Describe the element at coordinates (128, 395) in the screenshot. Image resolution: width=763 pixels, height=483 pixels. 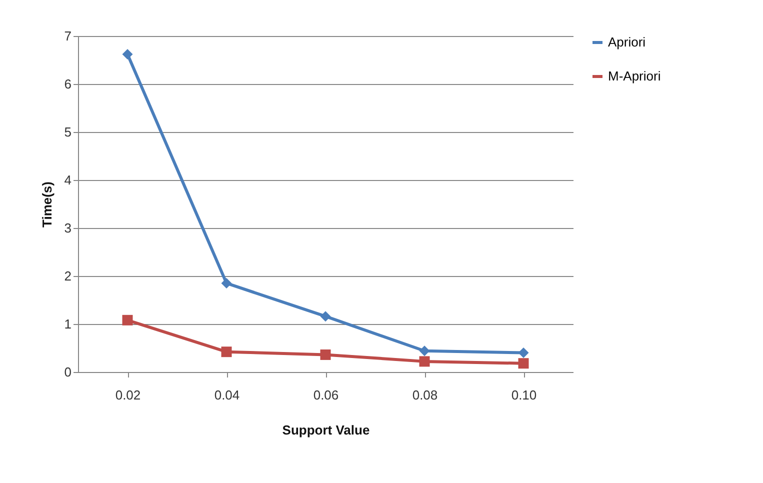
I see `x-tick-label: 0.02` at that location.